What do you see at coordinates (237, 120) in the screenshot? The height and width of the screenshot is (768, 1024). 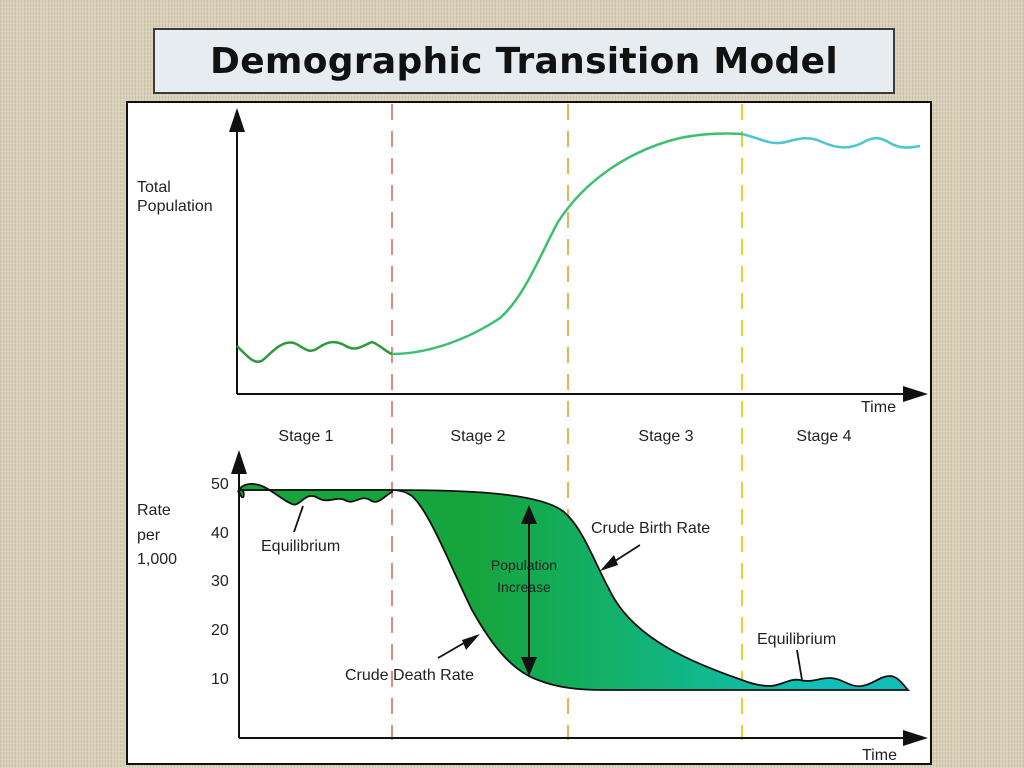 I see `top-y-axis-arrow` at bounding box center [237, 120].